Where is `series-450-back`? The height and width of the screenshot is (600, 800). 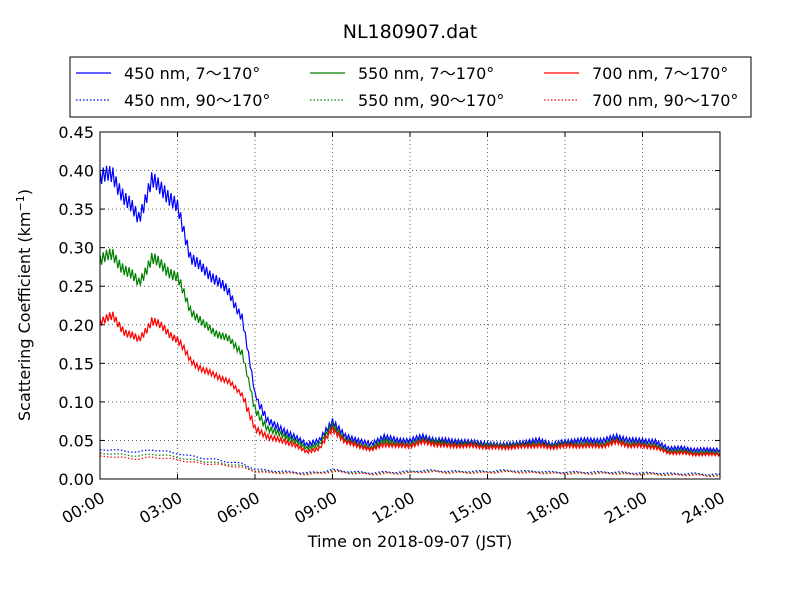 series-450-back is located at coordinates (410, 462).